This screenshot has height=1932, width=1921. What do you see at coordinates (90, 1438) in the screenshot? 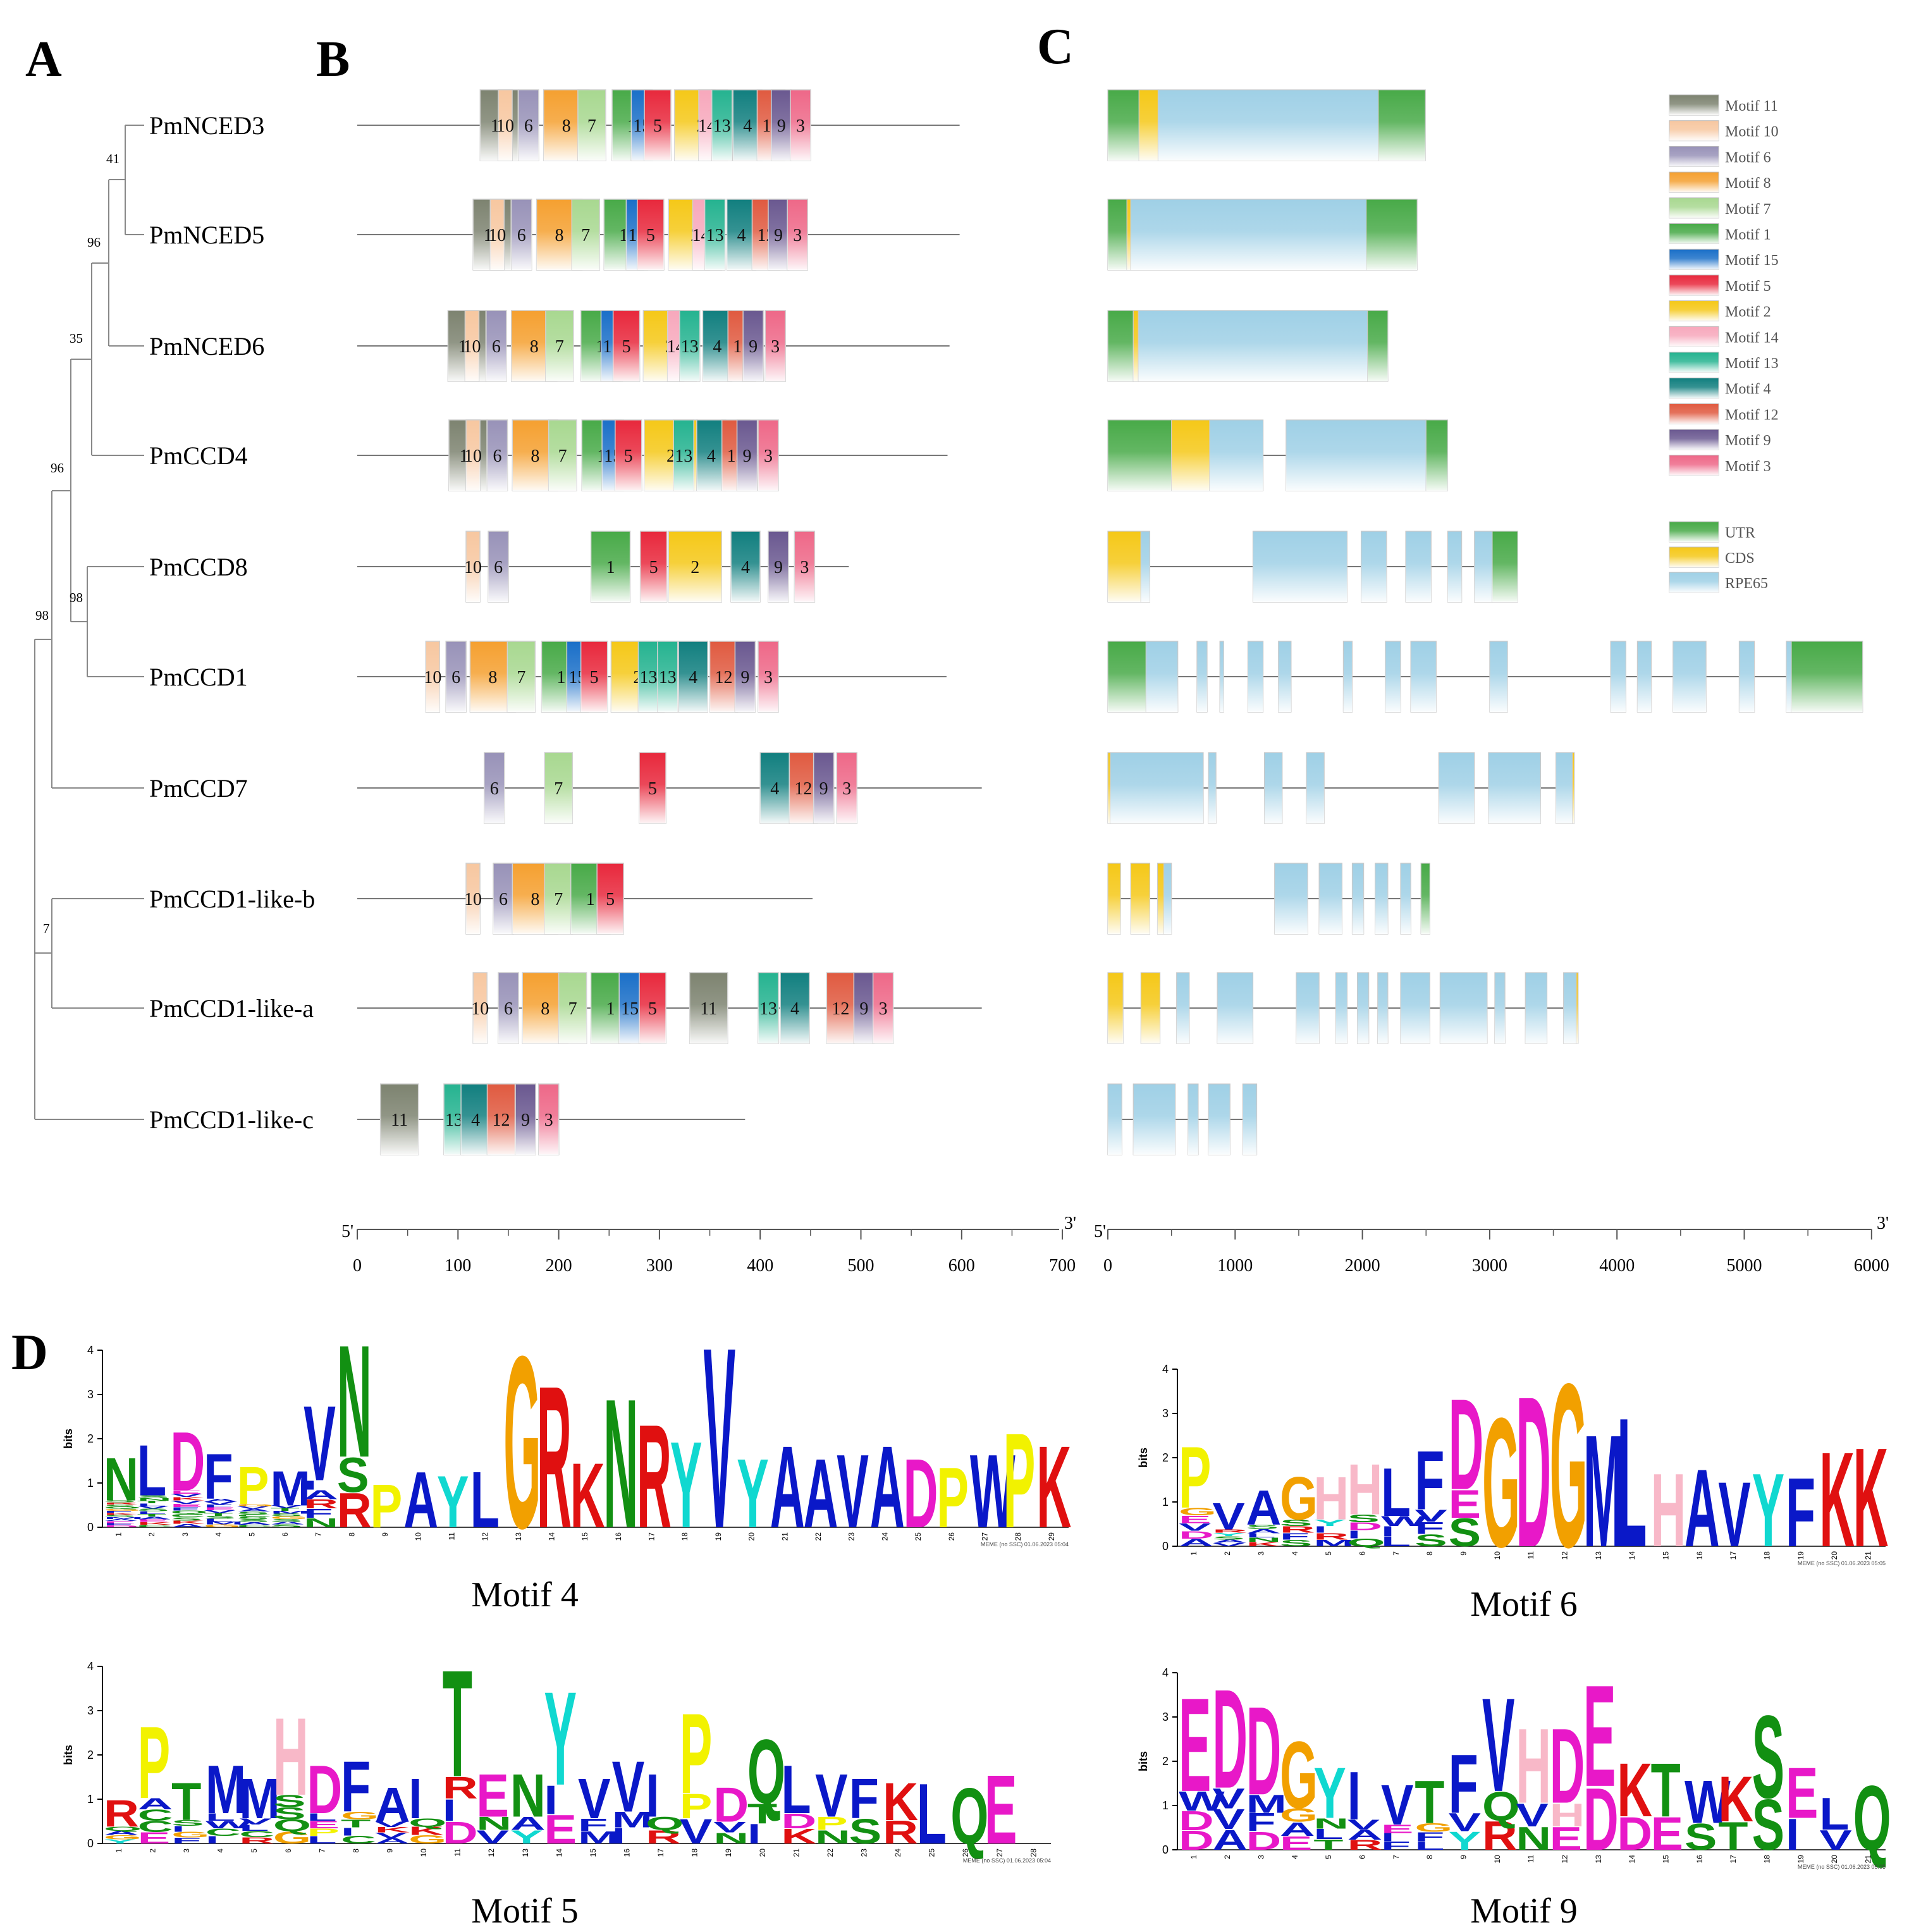
I see `logo-y-tick-label: 2` at bounding box center [90, 1438].